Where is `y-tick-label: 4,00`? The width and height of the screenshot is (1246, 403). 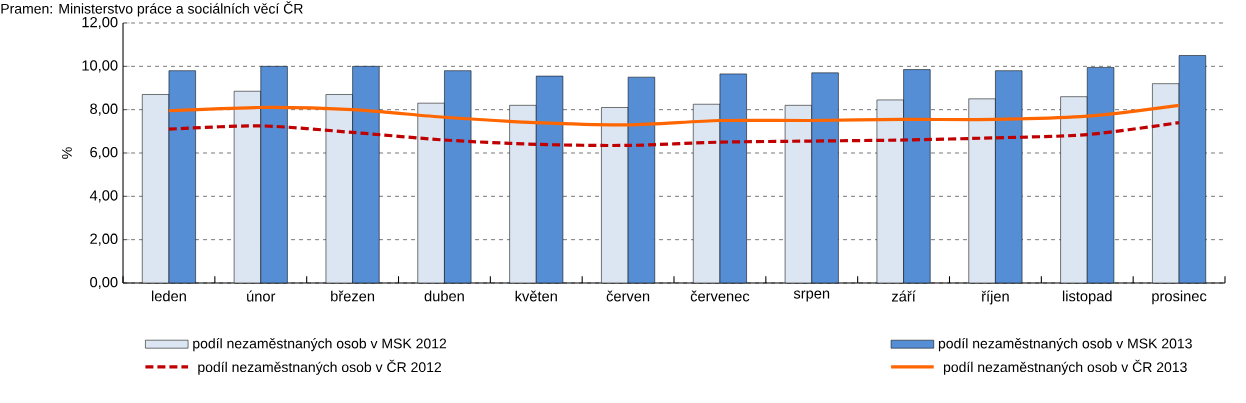 y-tick-label: 4,00 is located at coordinates (103, 196).